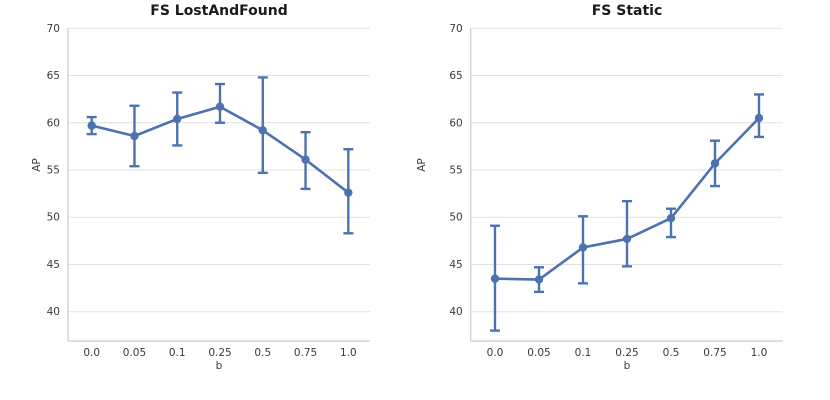 This screenshot has height=400, width=830. Describe the element at coordinates (219, 11) in the screenshot. I see `chart-title: FS LostAndFound` at that location.